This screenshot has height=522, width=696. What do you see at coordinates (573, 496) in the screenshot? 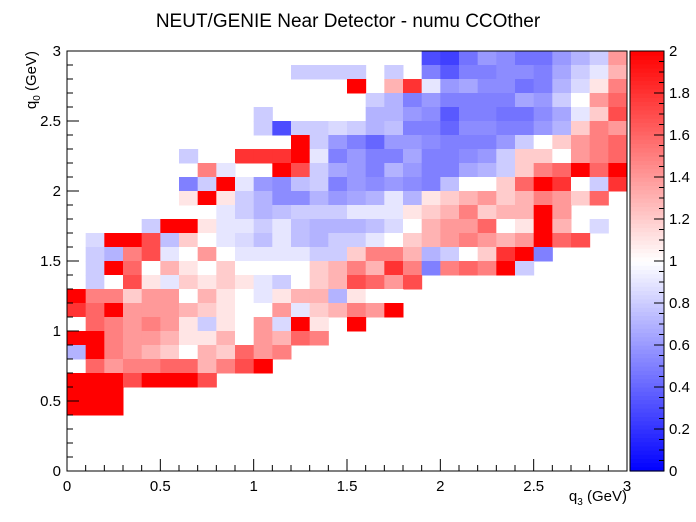
I see `x-axis-label-main: q` at bounding box center [573, 496].